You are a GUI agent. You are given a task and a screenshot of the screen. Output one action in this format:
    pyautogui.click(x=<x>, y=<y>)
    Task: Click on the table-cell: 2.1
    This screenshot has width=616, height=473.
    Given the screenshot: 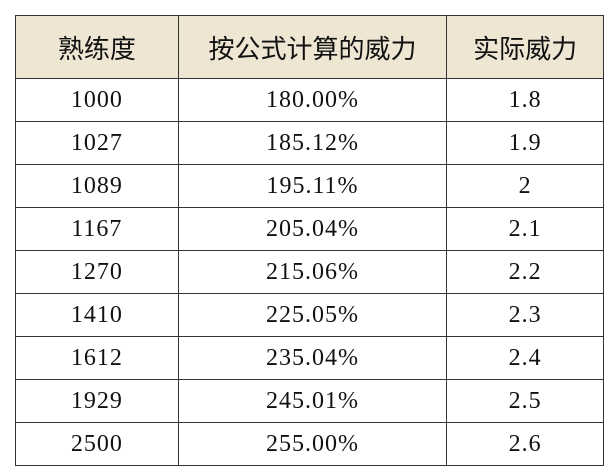 What is the action you would take?
    pyautogui.click(x=525, y=229)
    